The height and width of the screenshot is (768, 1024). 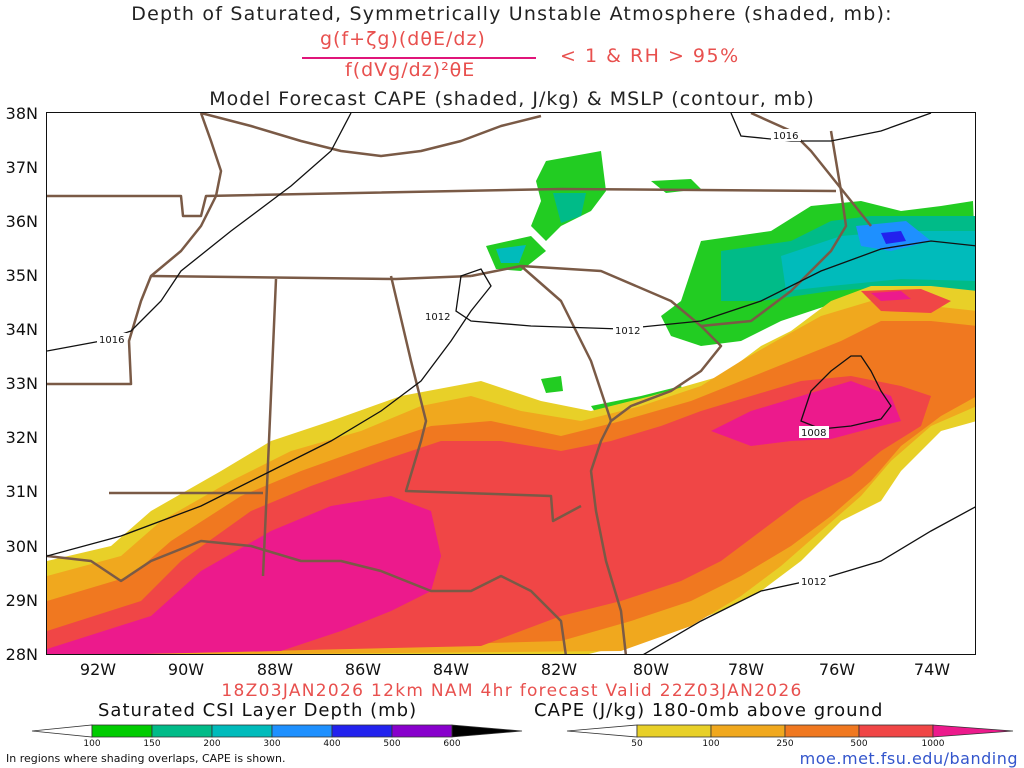 I want to click on csi-tick: 400, so click(x=332, y=744).